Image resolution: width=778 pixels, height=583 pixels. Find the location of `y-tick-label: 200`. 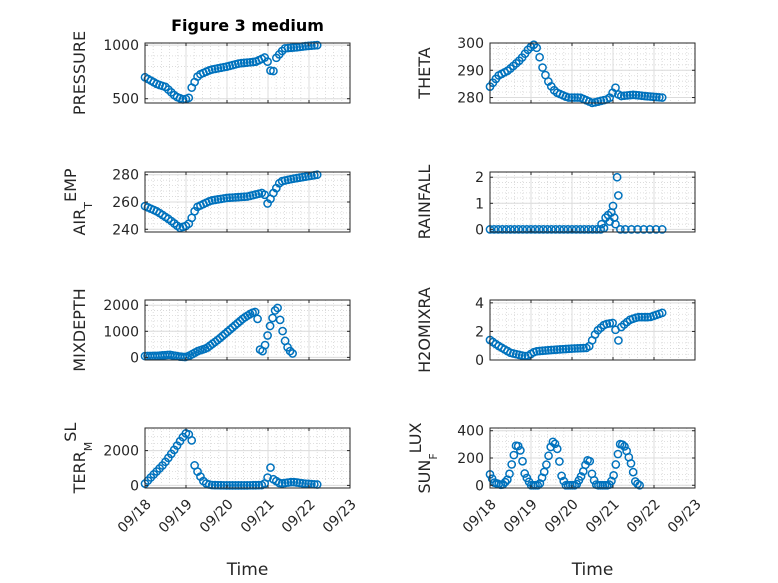

y-tick-label: 200 is located at coordinates (470, 459).